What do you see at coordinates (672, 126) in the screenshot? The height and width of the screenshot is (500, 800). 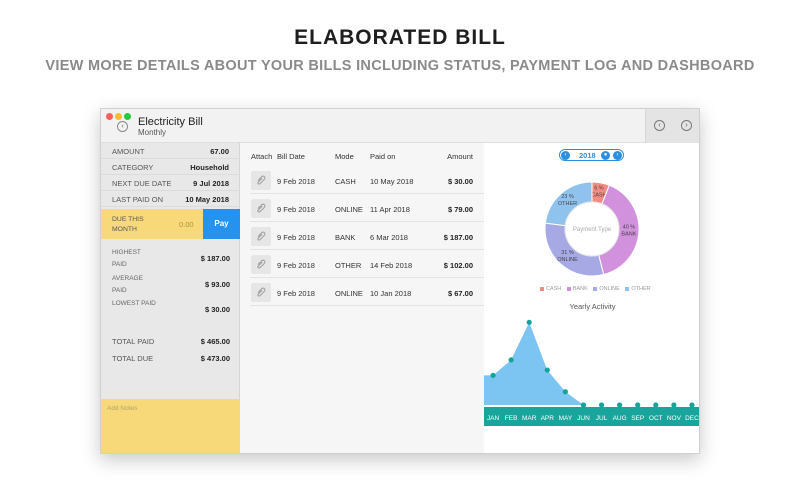 I see `navigation-controls: ‹ ›` at bounding box center [672, 126].